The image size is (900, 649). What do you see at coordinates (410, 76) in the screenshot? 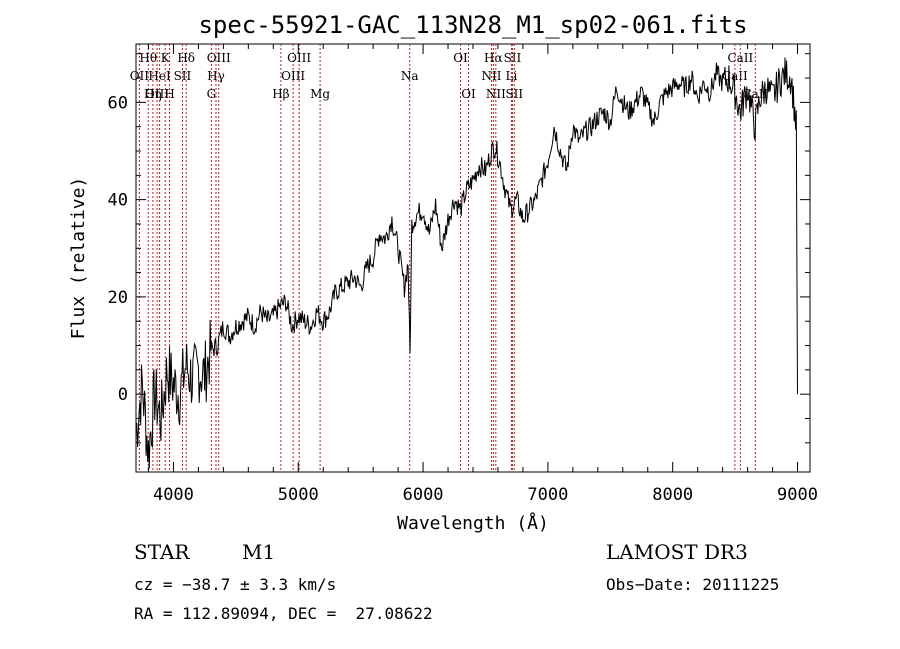
I see `spectral-line-label: Na` at bounding box center [410, 76].